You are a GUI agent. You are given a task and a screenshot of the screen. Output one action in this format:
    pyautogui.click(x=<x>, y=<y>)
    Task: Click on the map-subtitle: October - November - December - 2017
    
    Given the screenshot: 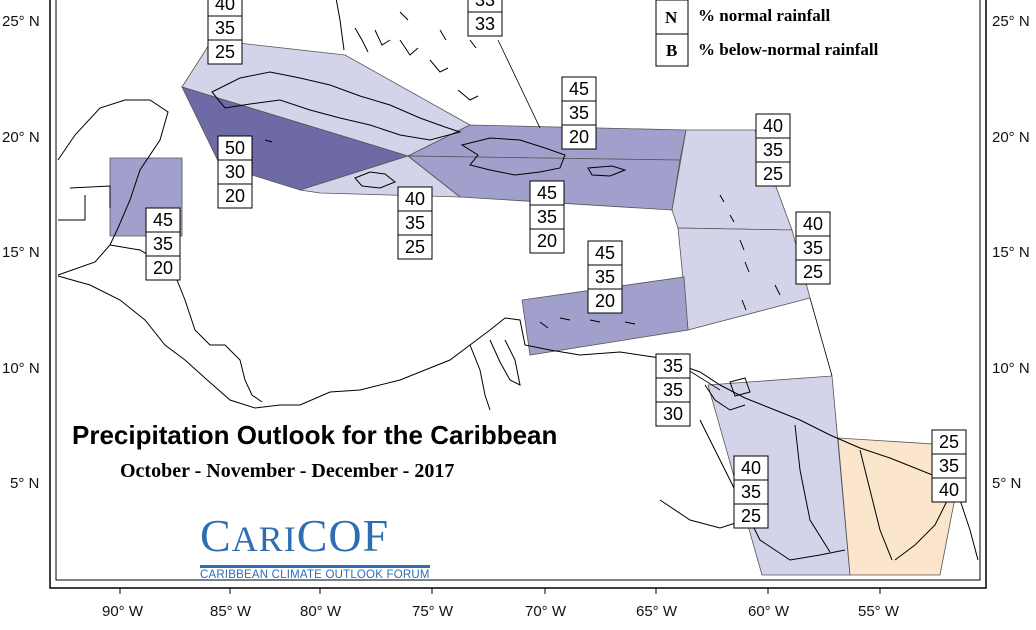 What is the action you would take?
    pyautogui.click(x=287, y=471)
    